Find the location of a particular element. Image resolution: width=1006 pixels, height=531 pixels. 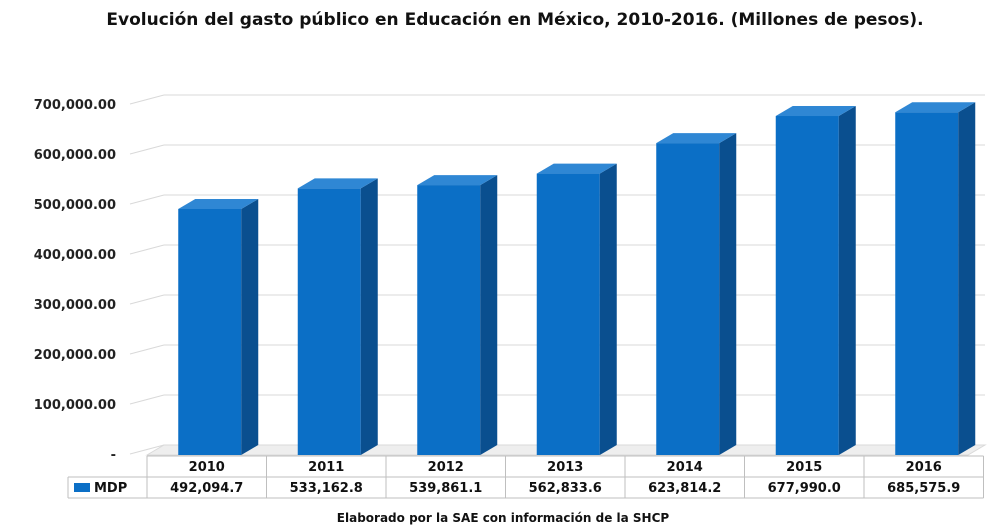

bar-top-2015 is located at coordinates (815, 111).